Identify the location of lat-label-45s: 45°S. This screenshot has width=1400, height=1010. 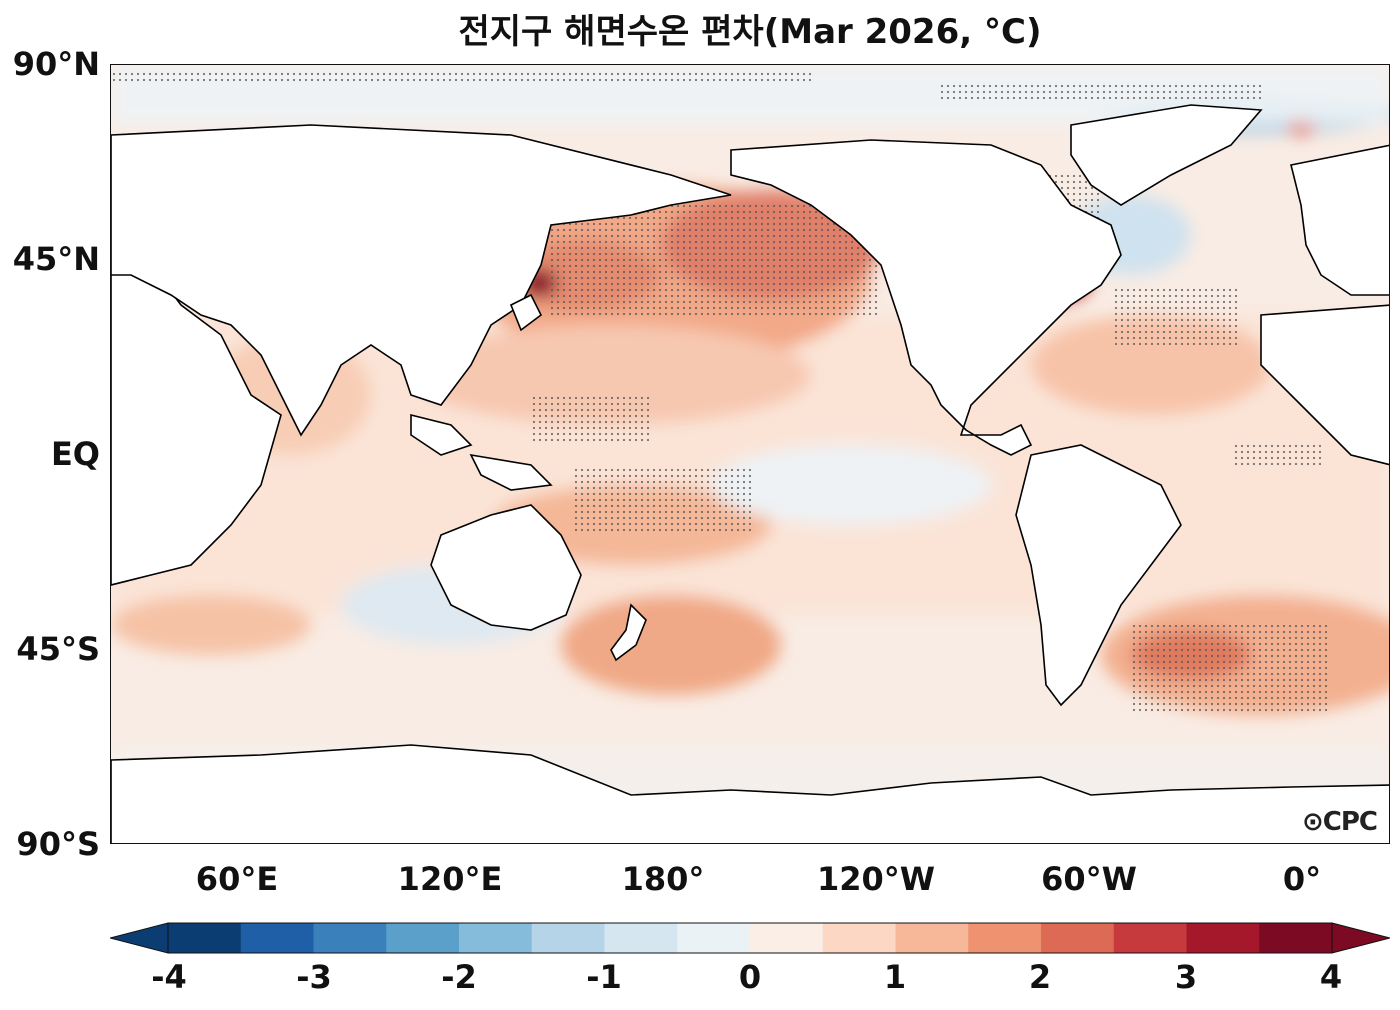
(58, 649).